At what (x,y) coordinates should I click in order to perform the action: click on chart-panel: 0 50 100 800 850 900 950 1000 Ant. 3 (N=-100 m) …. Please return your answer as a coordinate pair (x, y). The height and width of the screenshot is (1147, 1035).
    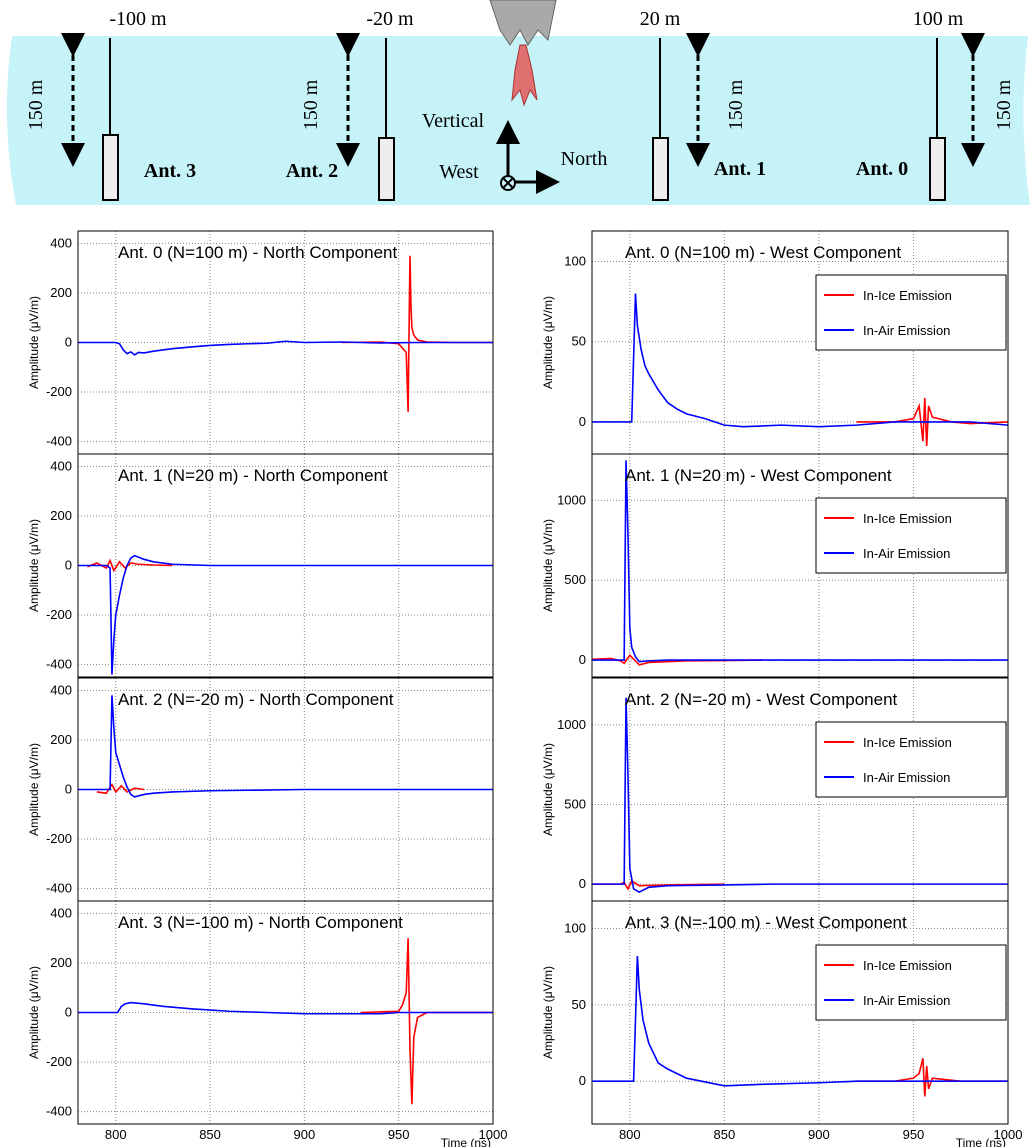
    Looking at the image, I should click on (782, 1023).